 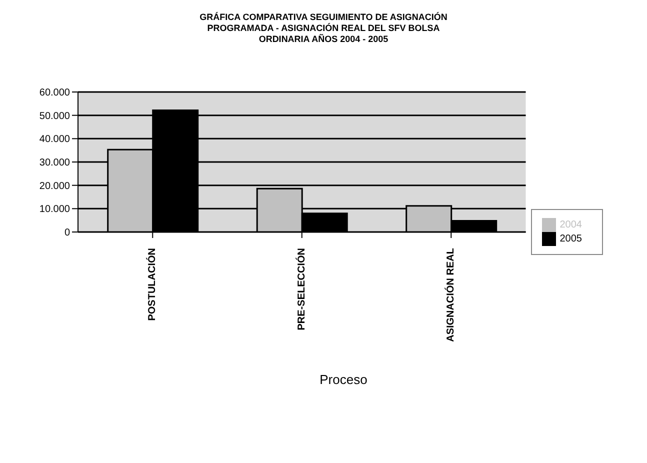 What do you see at coordinates (323, 28) in the screenshot?
I see `chart-title: GRÁFICA COMPARATIVA SEGUIMIENTO DE ASIGNACIÓN PROGRAMADA - ASIGNACIÓN REAL DEL SFV BOLSA ORDINARIA AÑOS 2004 - 2005` at bounding box center [323, 28].